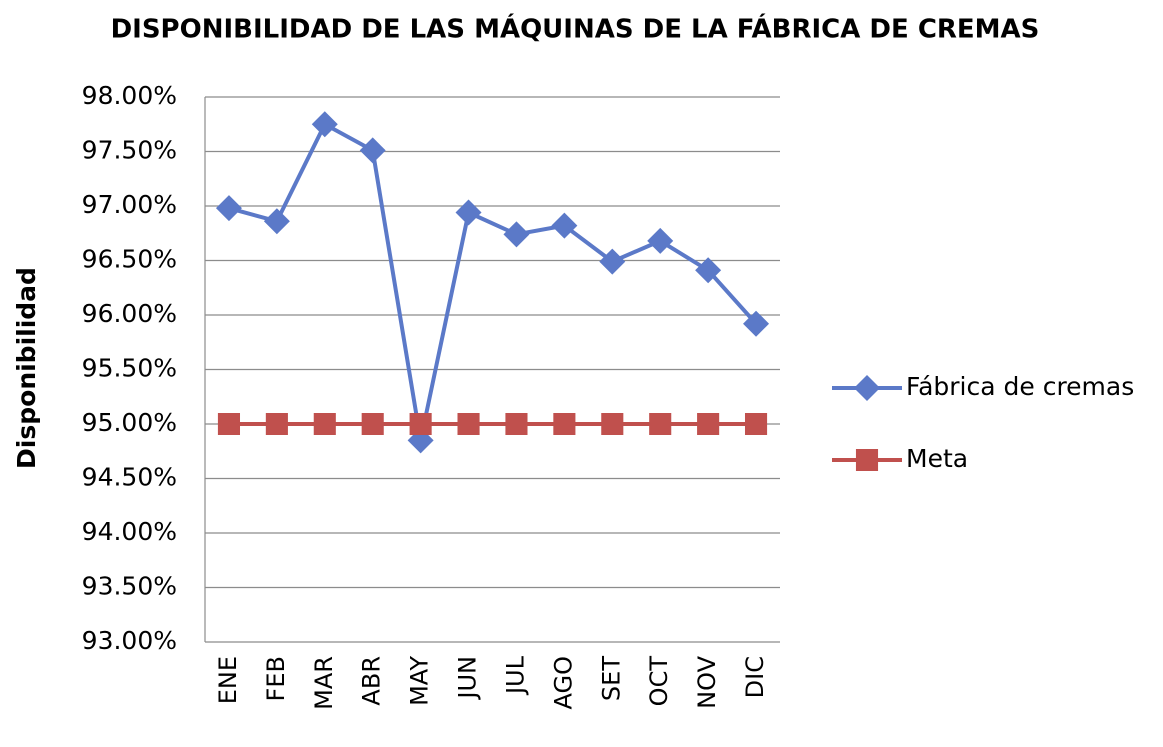 The height and width of the screenshot is (747, 1163). I want to click on x-tick-label: NOV, so click(707, 681).